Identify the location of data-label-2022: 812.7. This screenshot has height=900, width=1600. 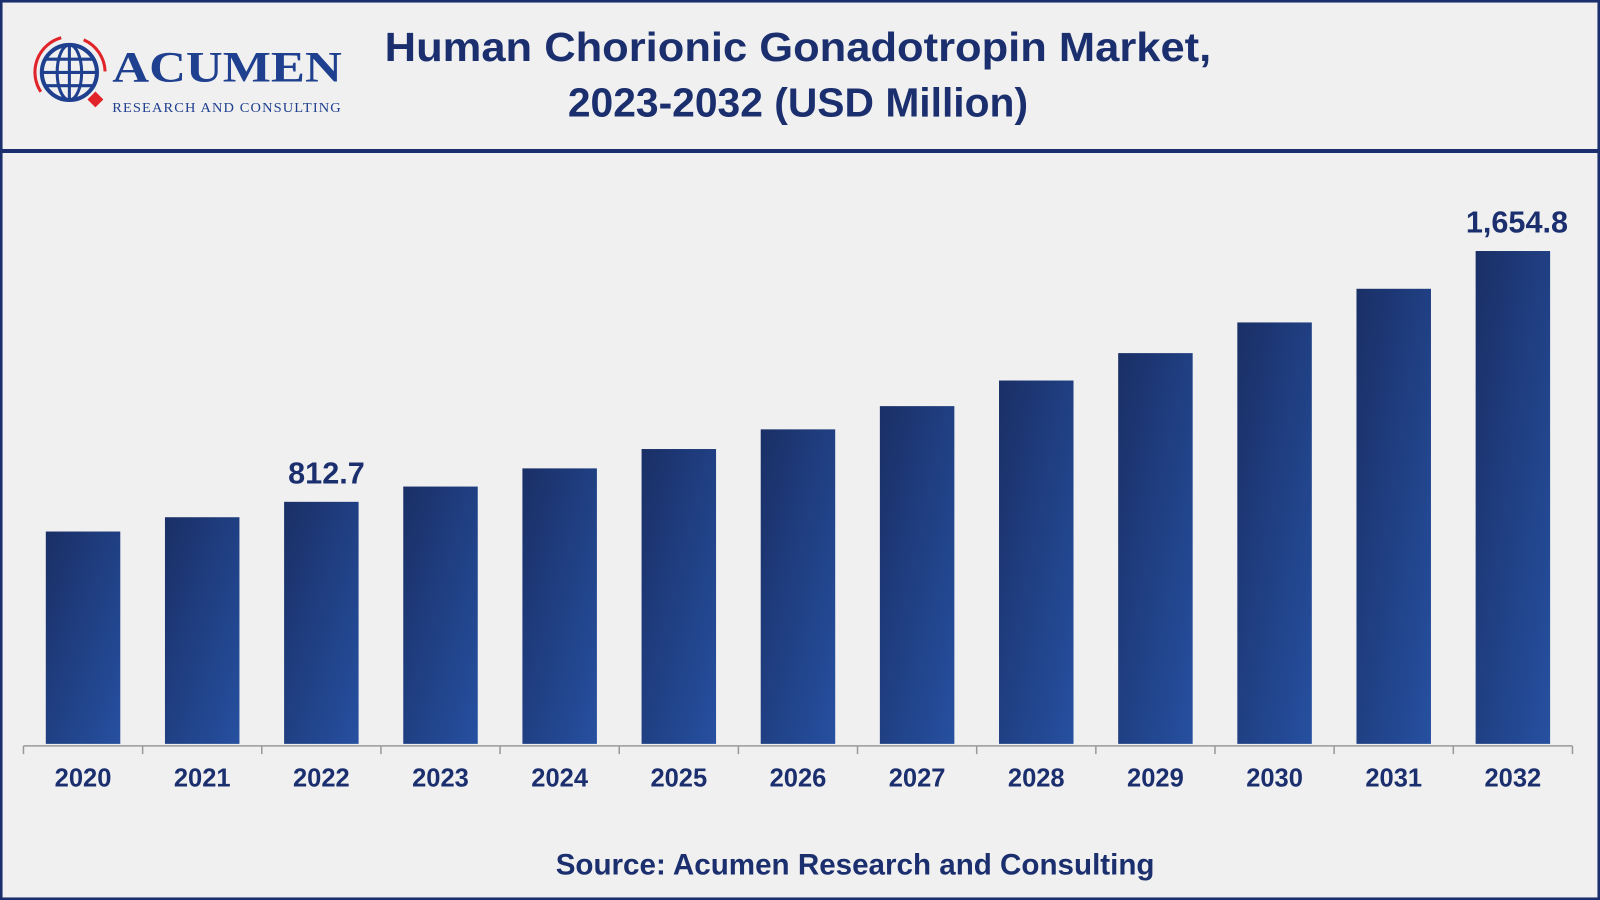
(326, 473).